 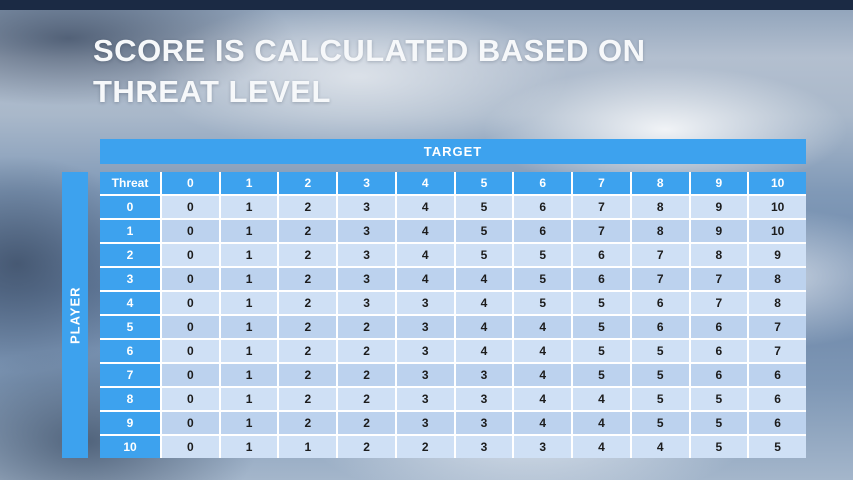 I want to click on score-cell-r2-c8: 7, so click(x=660, y=255).